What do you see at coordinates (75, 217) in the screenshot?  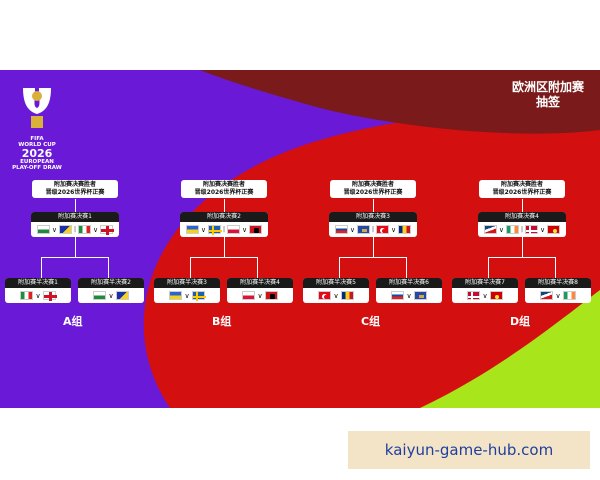 I see `final-label: 附加赛决赛1` at bounding box center [75, 217].